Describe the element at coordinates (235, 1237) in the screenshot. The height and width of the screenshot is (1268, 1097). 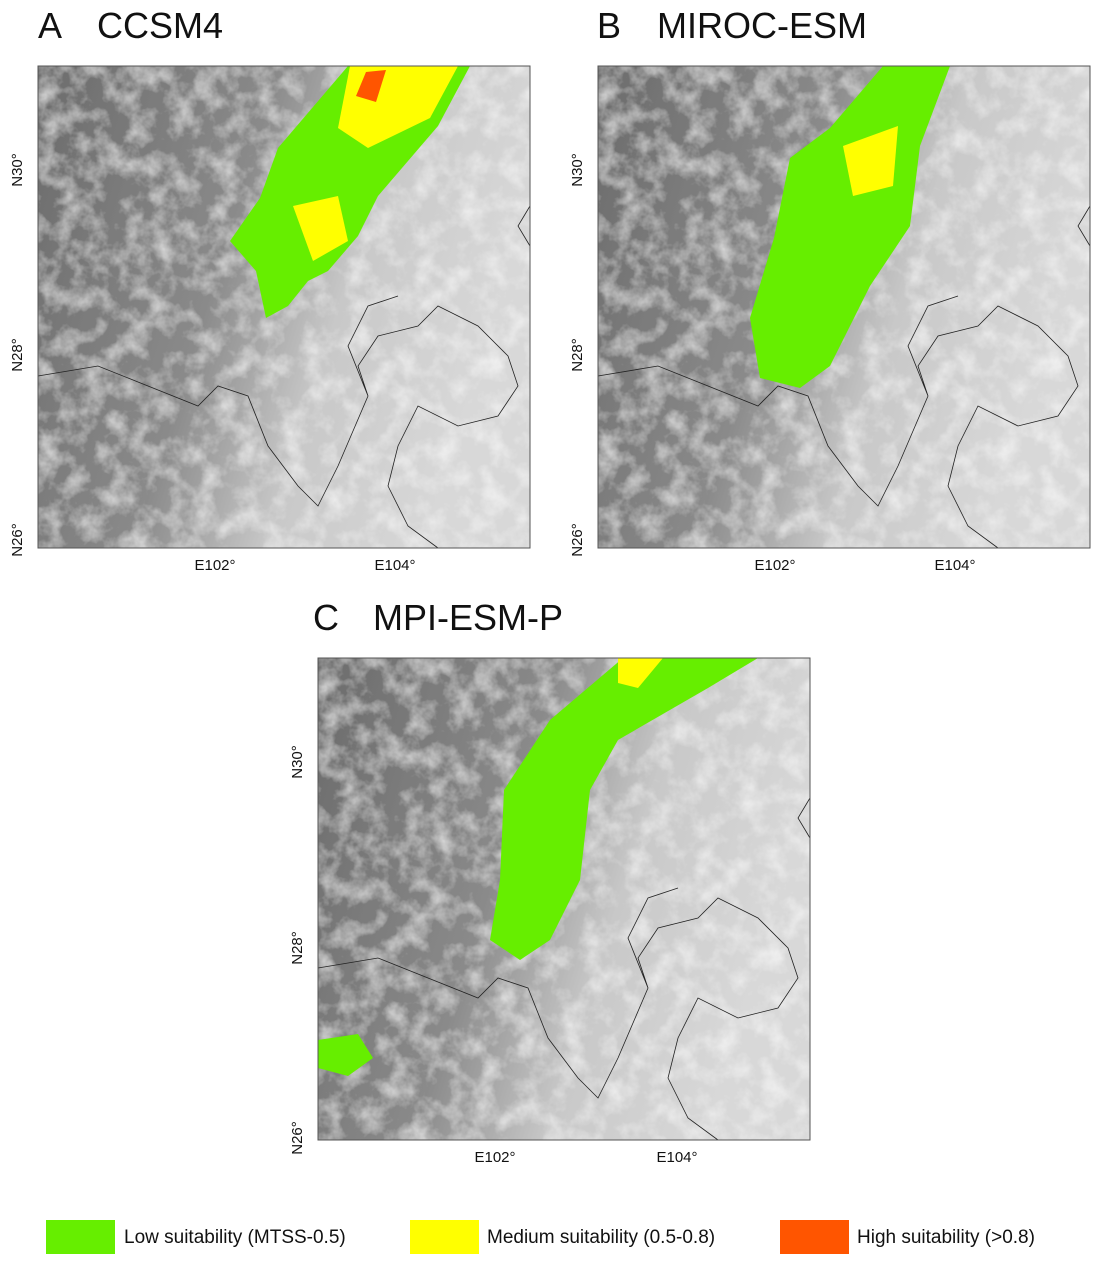
I see `legend-label: Low suitability (MTSS-0.5)` at that location.